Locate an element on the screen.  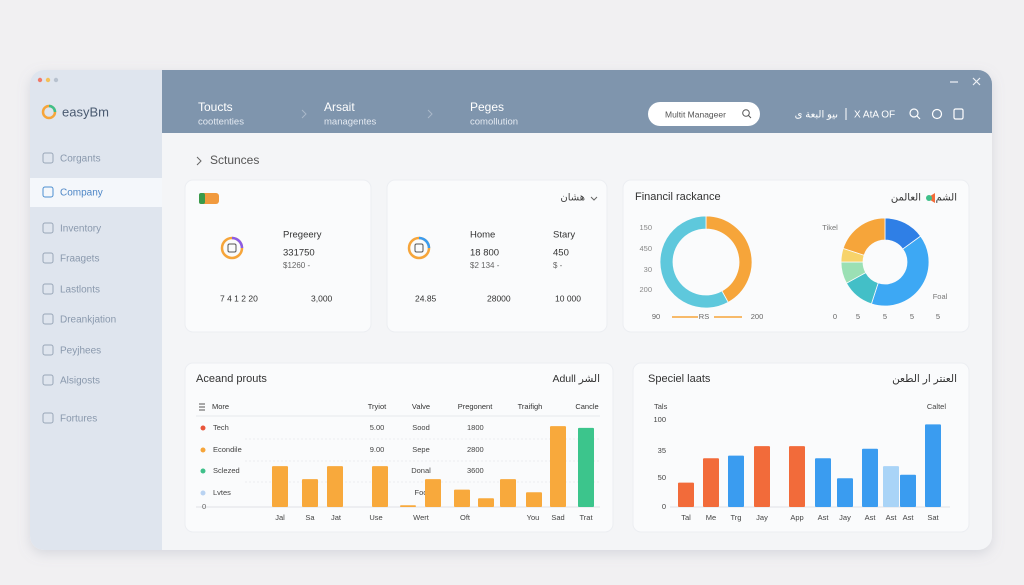
profile-icon is located at coordinates (937, 114).